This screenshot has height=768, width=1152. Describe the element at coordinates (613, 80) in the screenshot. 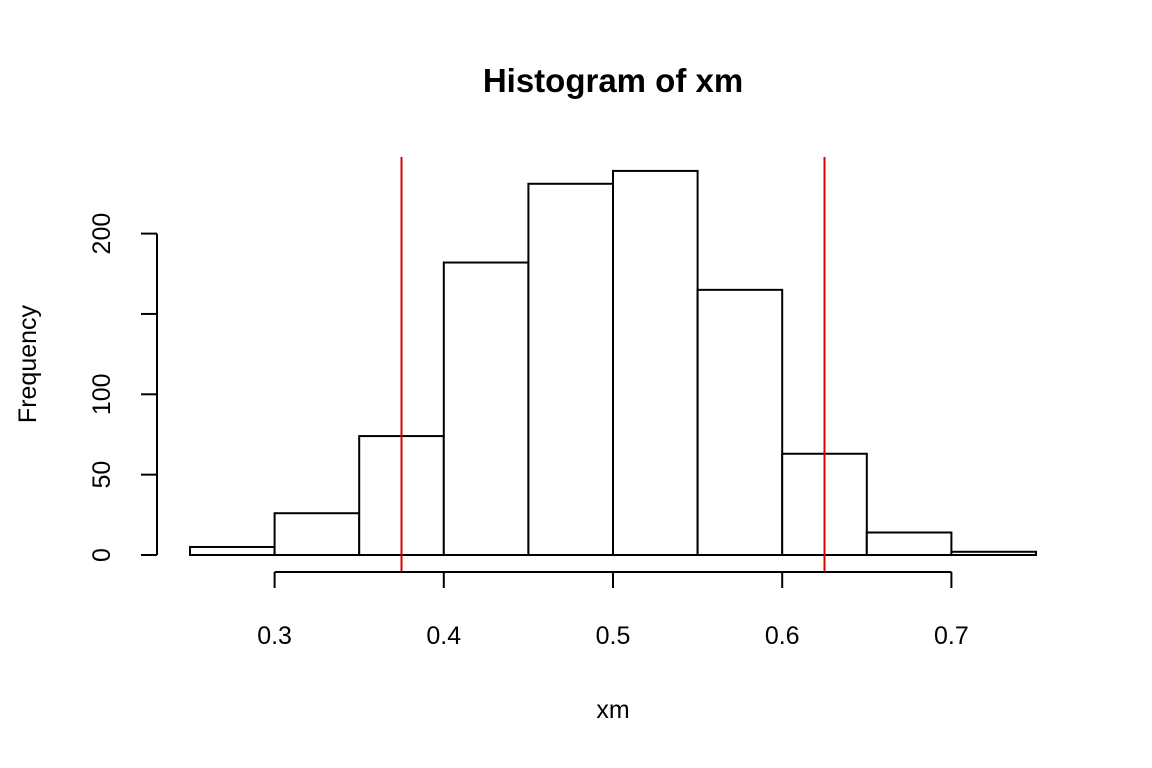

I see `chart-title: Histogram of xm` at that location.